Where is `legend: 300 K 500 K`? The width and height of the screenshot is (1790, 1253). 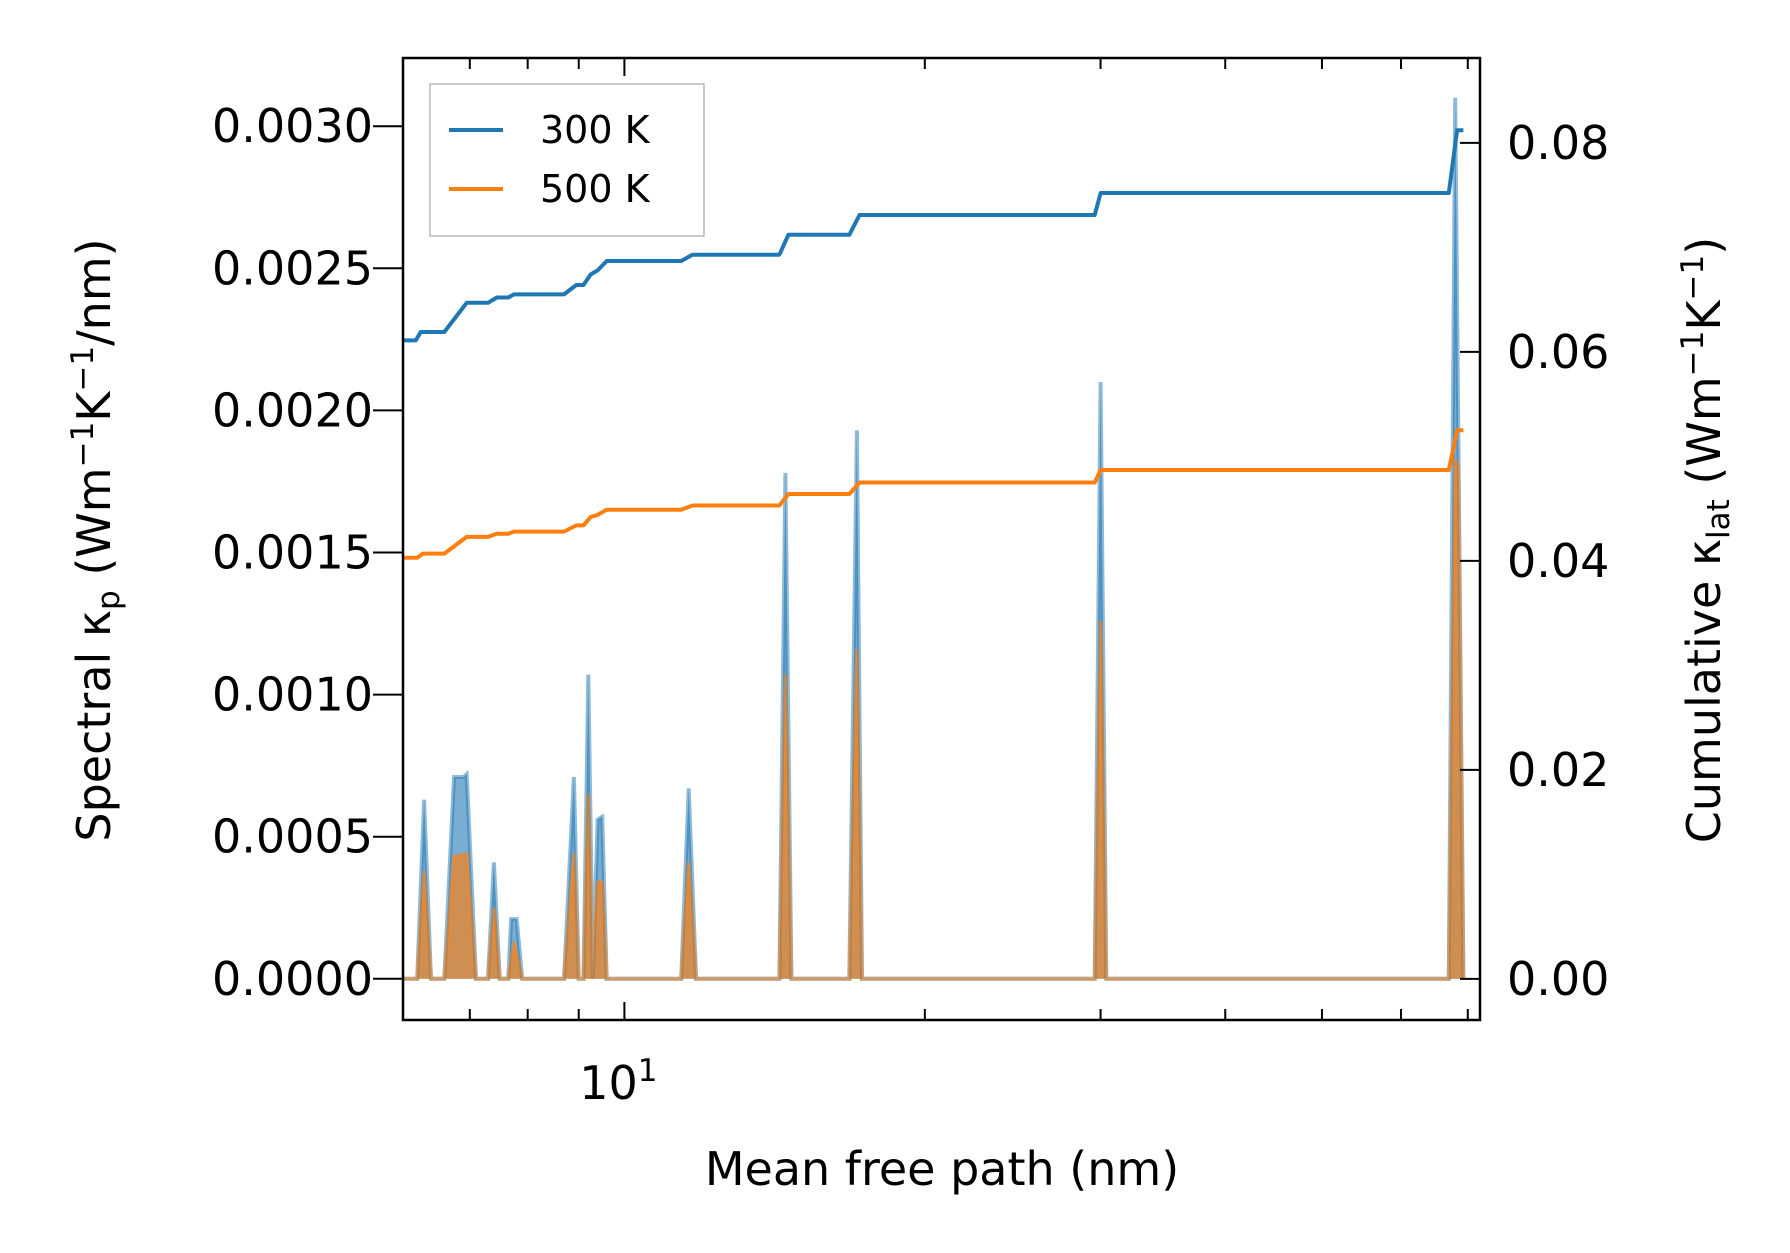 legend: 300 K 500 K is located at coordinates (567, 160).